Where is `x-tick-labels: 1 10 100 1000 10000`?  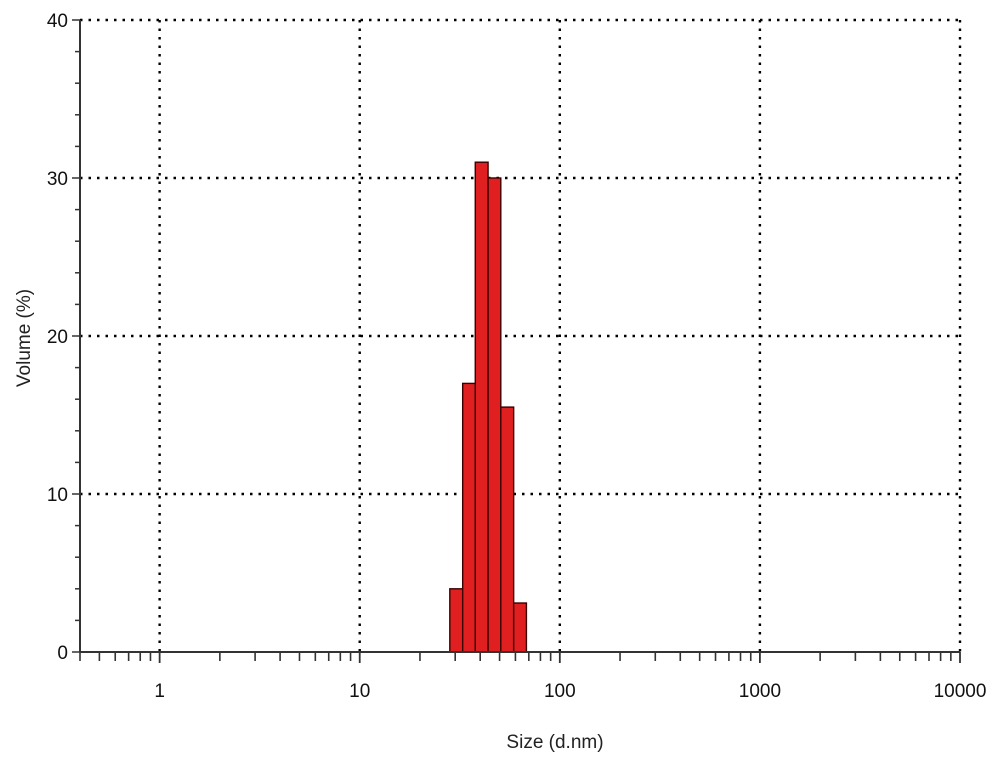
x-tick-labels: 1 10 100 1000 10000 is located at coordinates (570, 691).